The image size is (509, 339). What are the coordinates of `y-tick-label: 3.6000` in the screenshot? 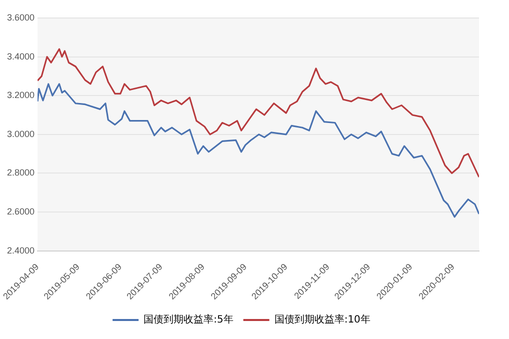 It's located at (20, 17).